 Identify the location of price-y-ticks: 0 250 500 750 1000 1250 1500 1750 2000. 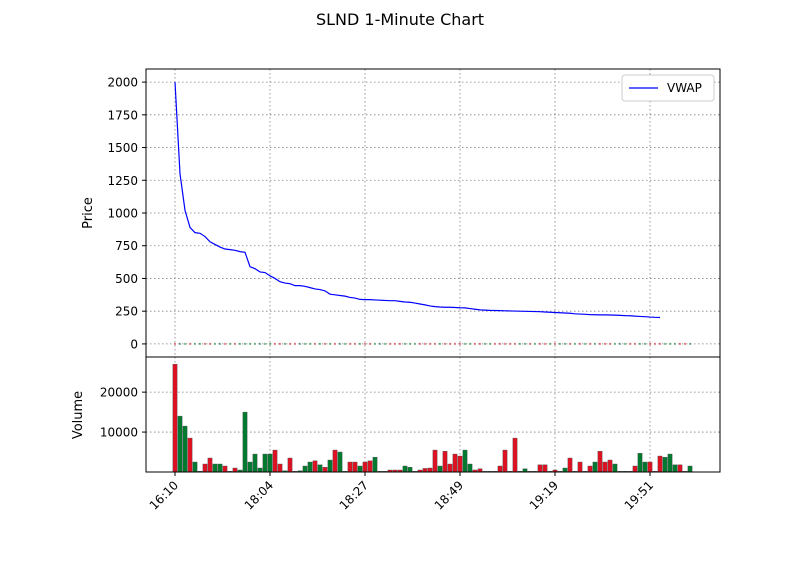
(126, 213).